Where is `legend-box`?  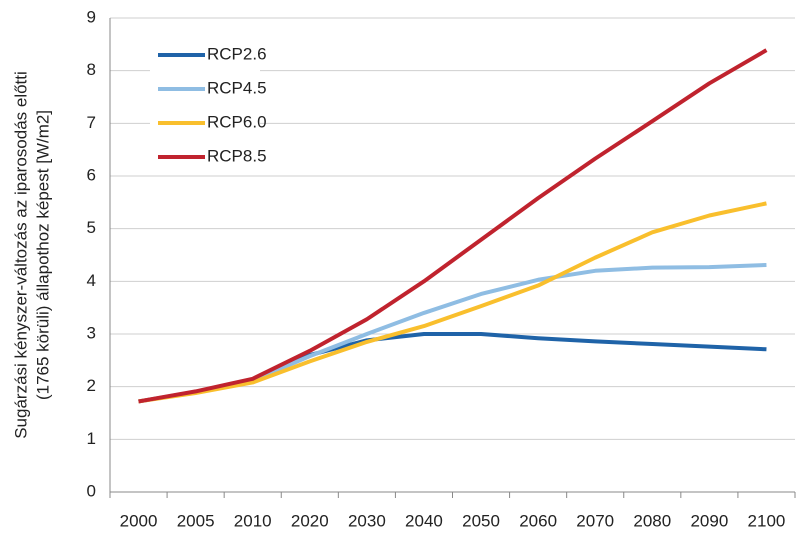
legend-box is located at coordinates (205, 106).